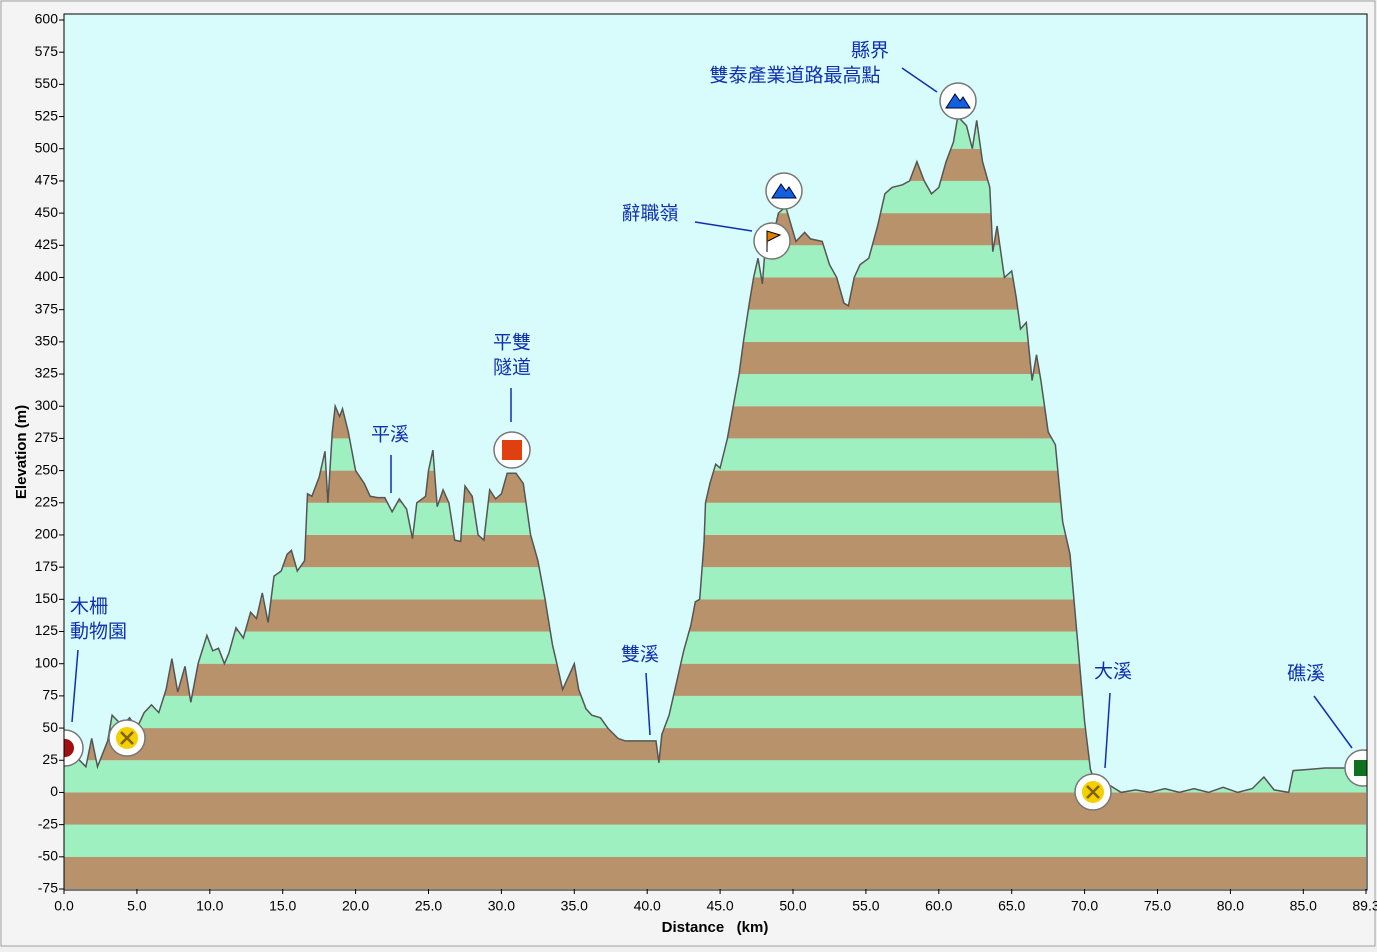 The width and height of the screenshot is (1377, 952). I want to click on annotation-label: 礁溪, so click(1306, 674).